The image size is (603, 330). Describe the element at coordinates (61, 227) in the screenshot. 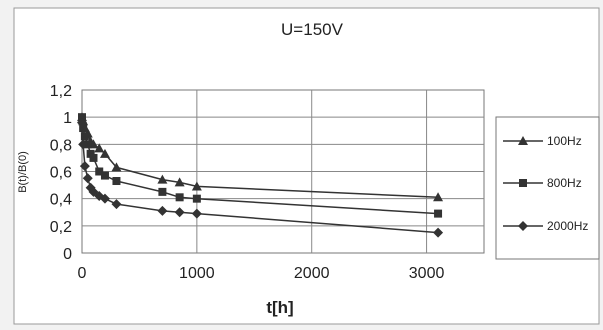

I see `y-tick-label: 0,2` at that location.